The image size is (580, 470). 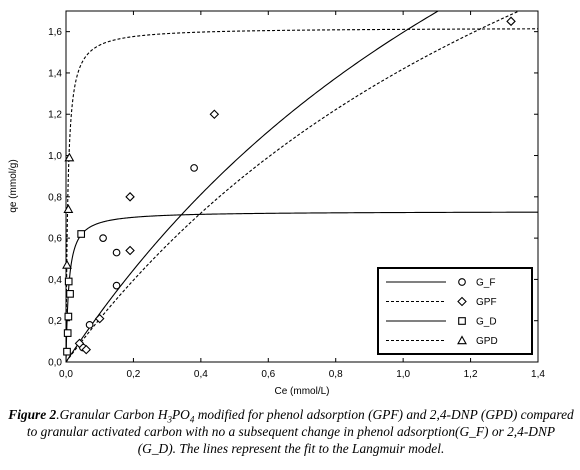 I want to click on y-tick-label: 1,6, so click(x=55, y=32).